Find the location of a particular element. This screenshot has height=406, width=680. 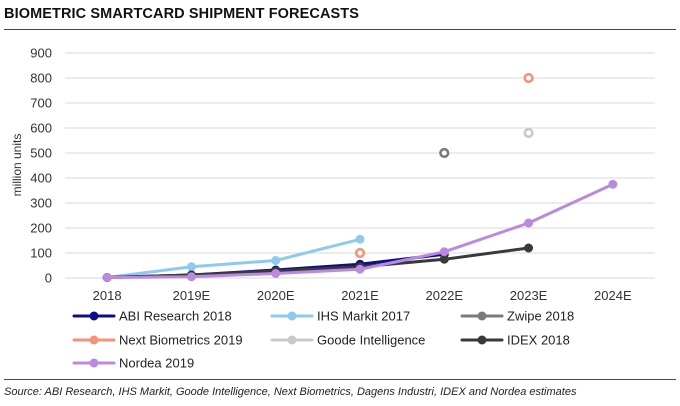

legend-label: Next Biometrics 2019 is located at coordinates (181, 340).